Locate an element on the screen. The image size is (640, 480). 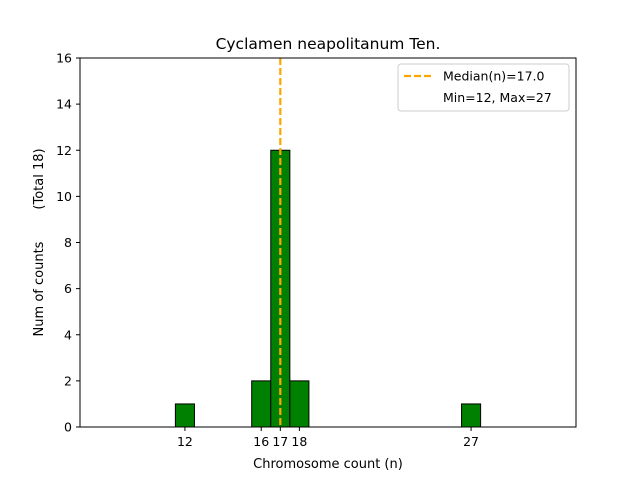
y-tick-label-10: 10 is located at coordinates (64, 196).